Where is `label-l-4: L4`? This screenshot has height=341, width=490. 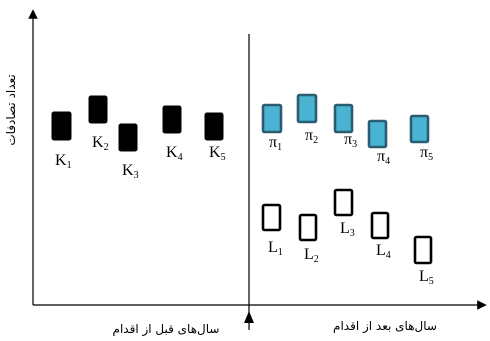
label-l-4: L4 is located at coordinates (383, 251).